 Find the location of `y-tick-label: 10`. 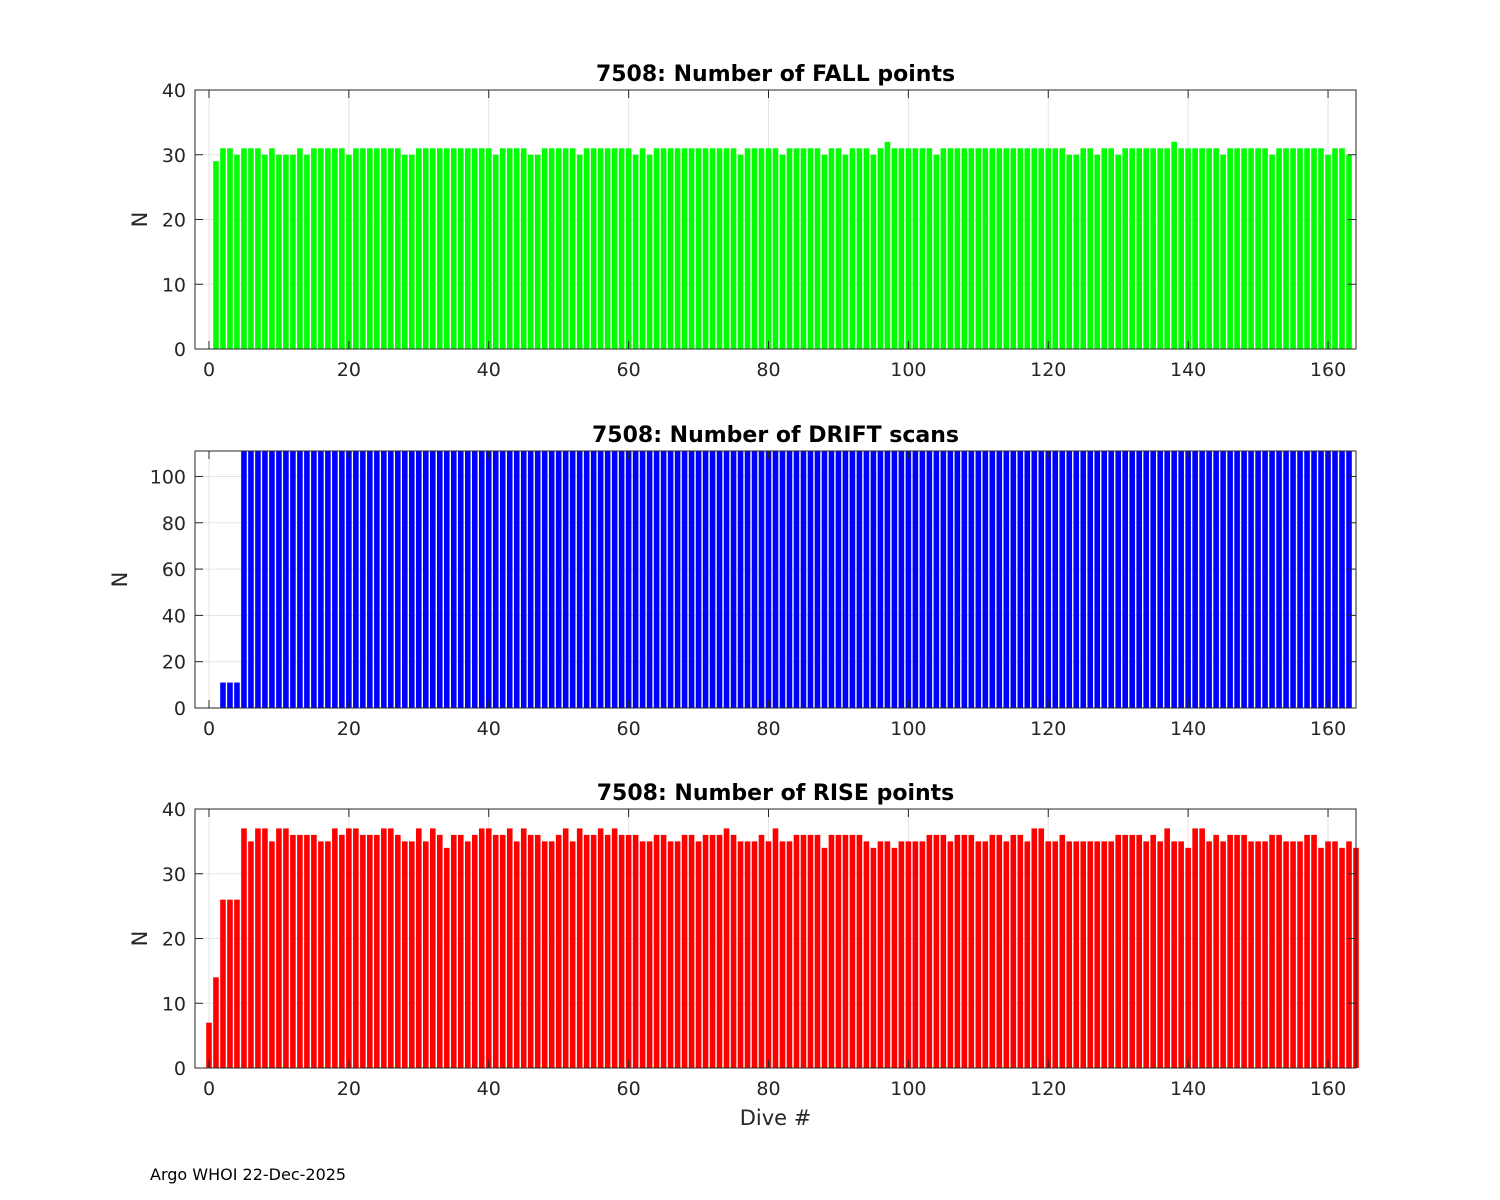

y-tick-label: 10 is located at coordinates (174, 285).